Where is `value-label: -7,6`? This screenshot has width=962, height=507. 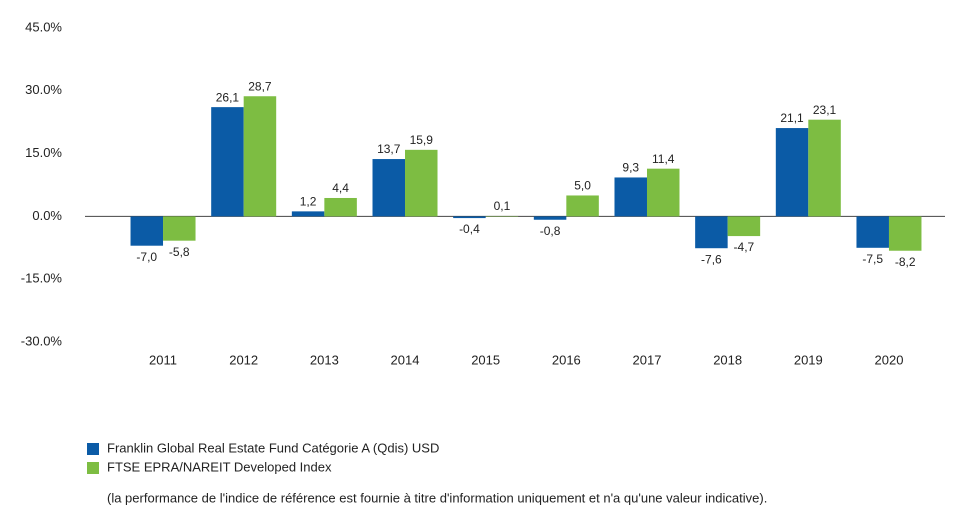
value-label: -7,6 is located at coordinates (711, 259).